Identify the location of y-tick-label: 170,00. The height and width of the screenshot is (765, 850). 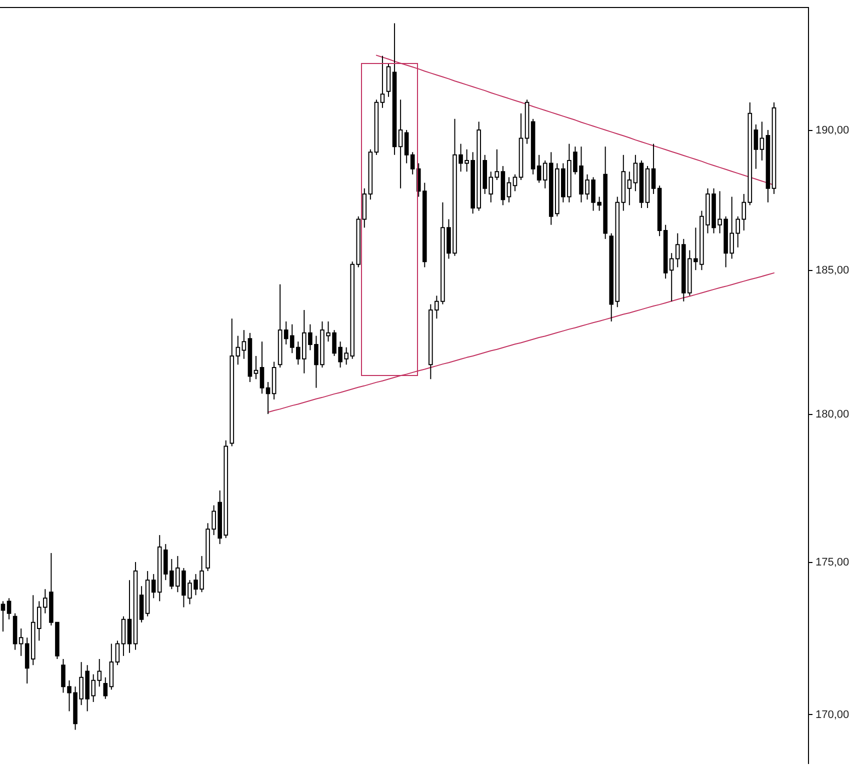
(833, 714).